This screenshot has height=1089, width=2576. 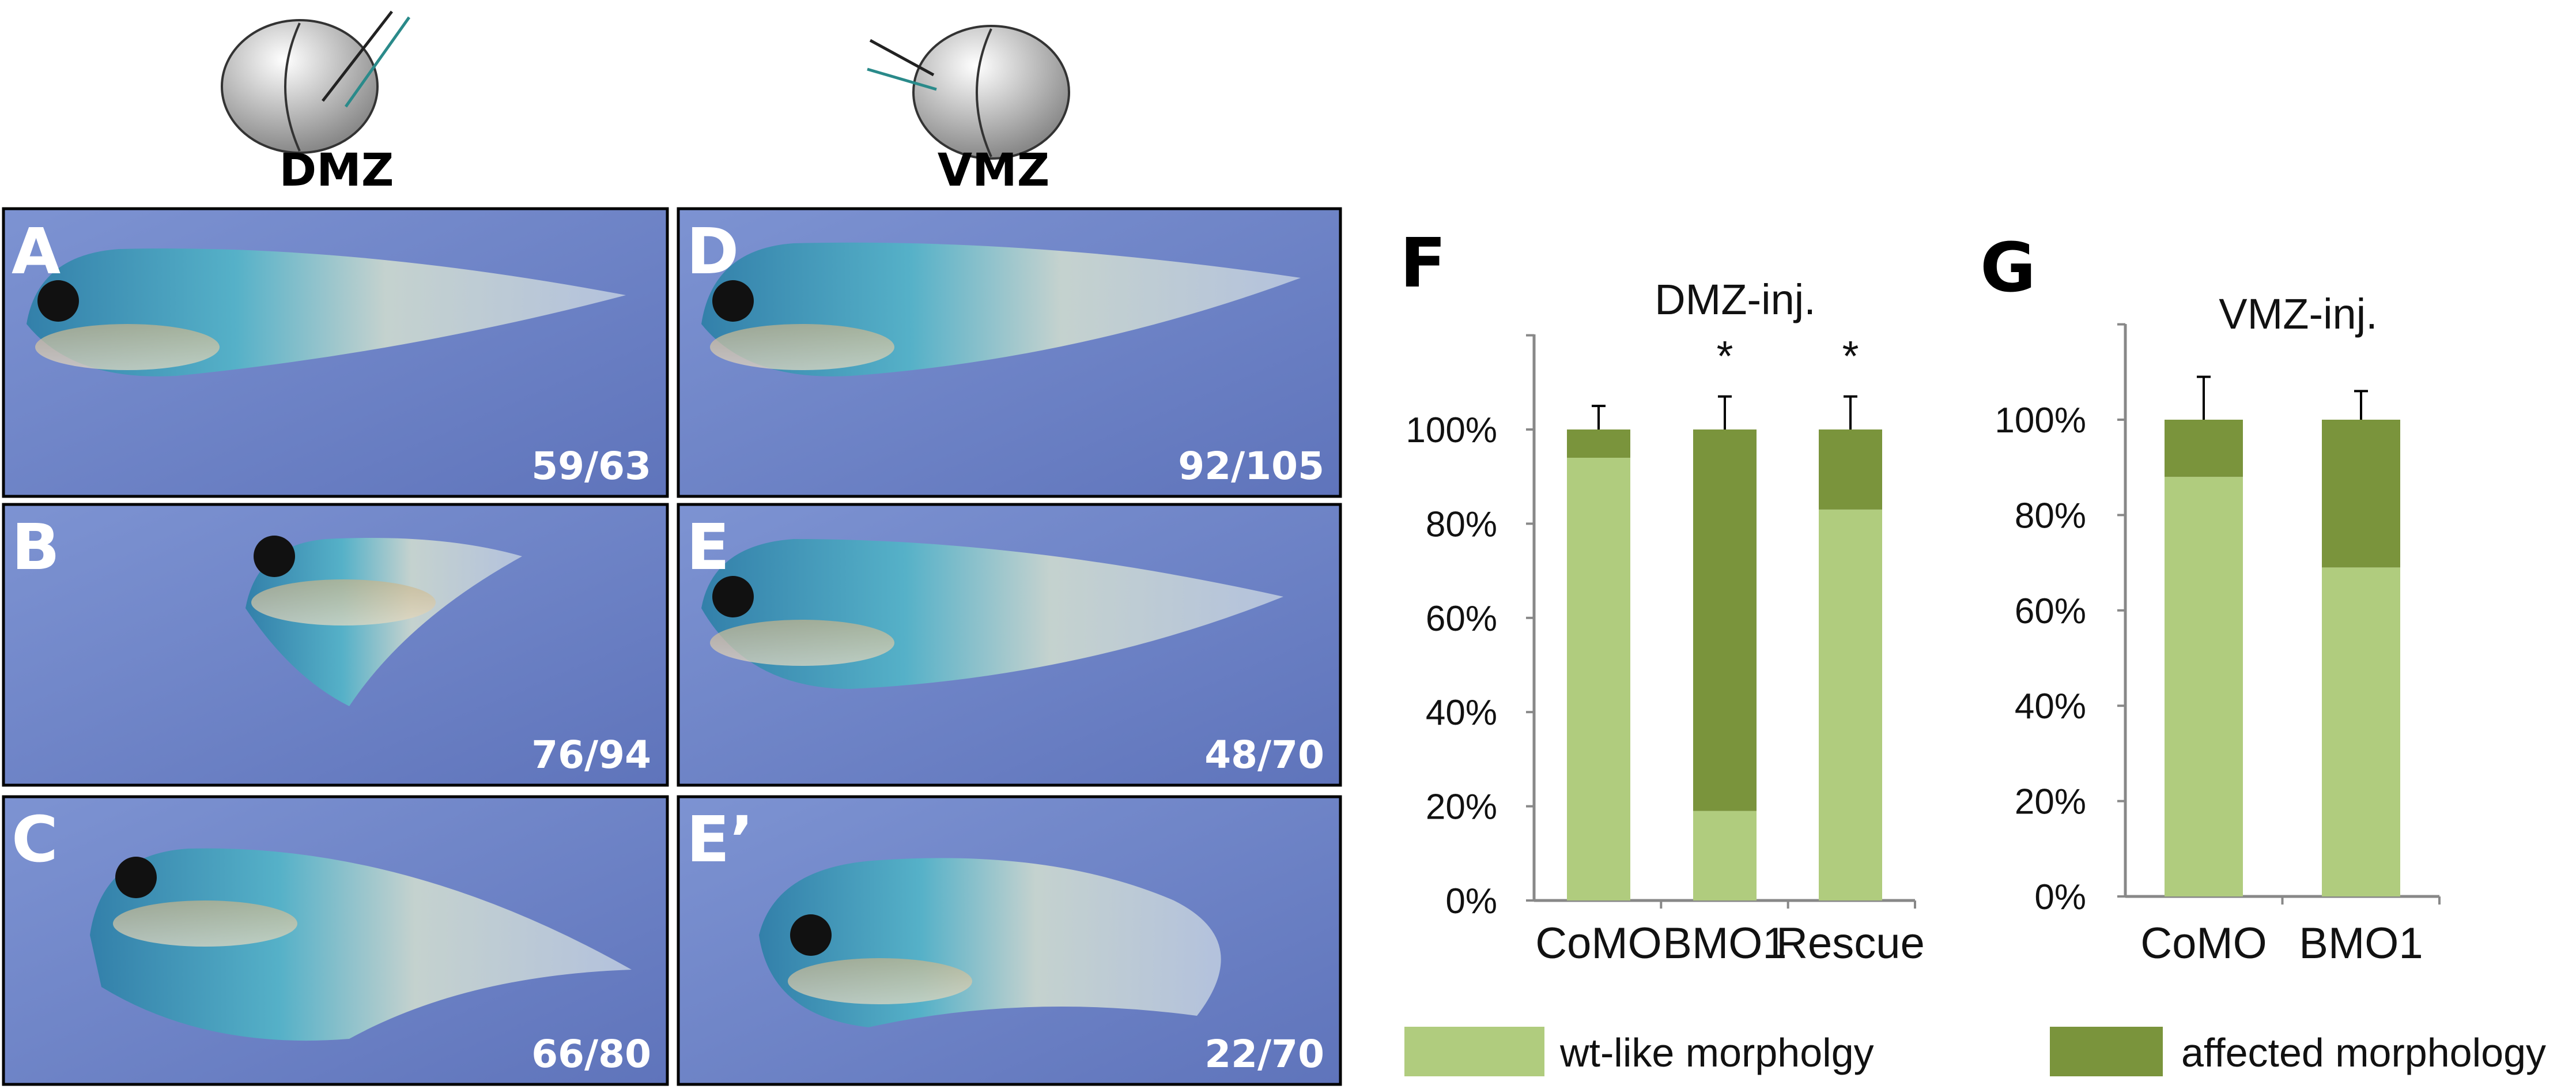 What do you see at coordinates (2363, 1052) in the screenshot?
I see `legend-label-affected: affected morphology` at bounding box center [2363, 1052].